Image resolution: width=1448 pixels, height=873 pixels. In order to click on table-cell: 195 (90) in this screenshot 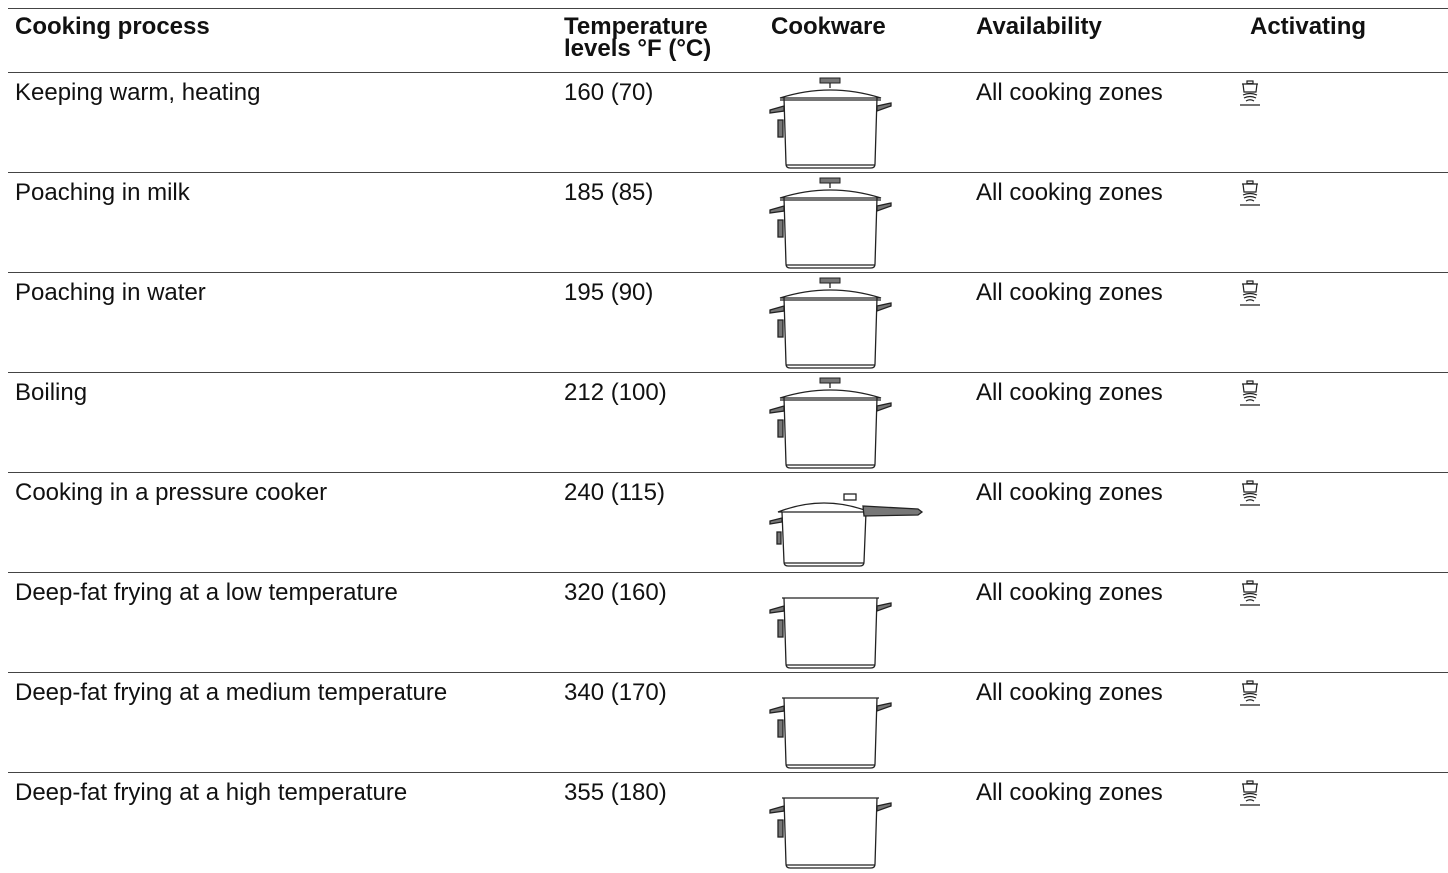, I will do `click(609, 292)`.